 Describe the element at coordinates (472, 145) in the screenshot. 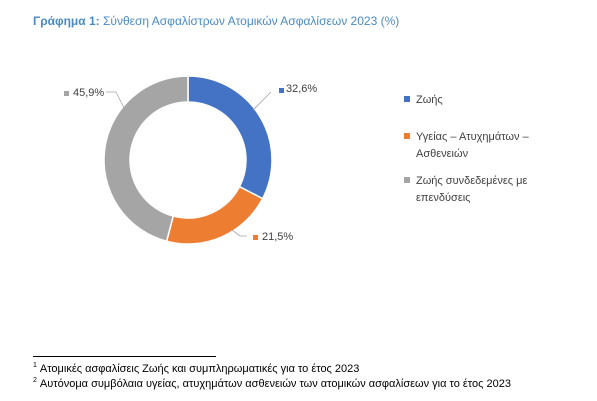

I see `legend-label-health: Υγείας – Ατυχημάτων – Ασθενειών` at that location.